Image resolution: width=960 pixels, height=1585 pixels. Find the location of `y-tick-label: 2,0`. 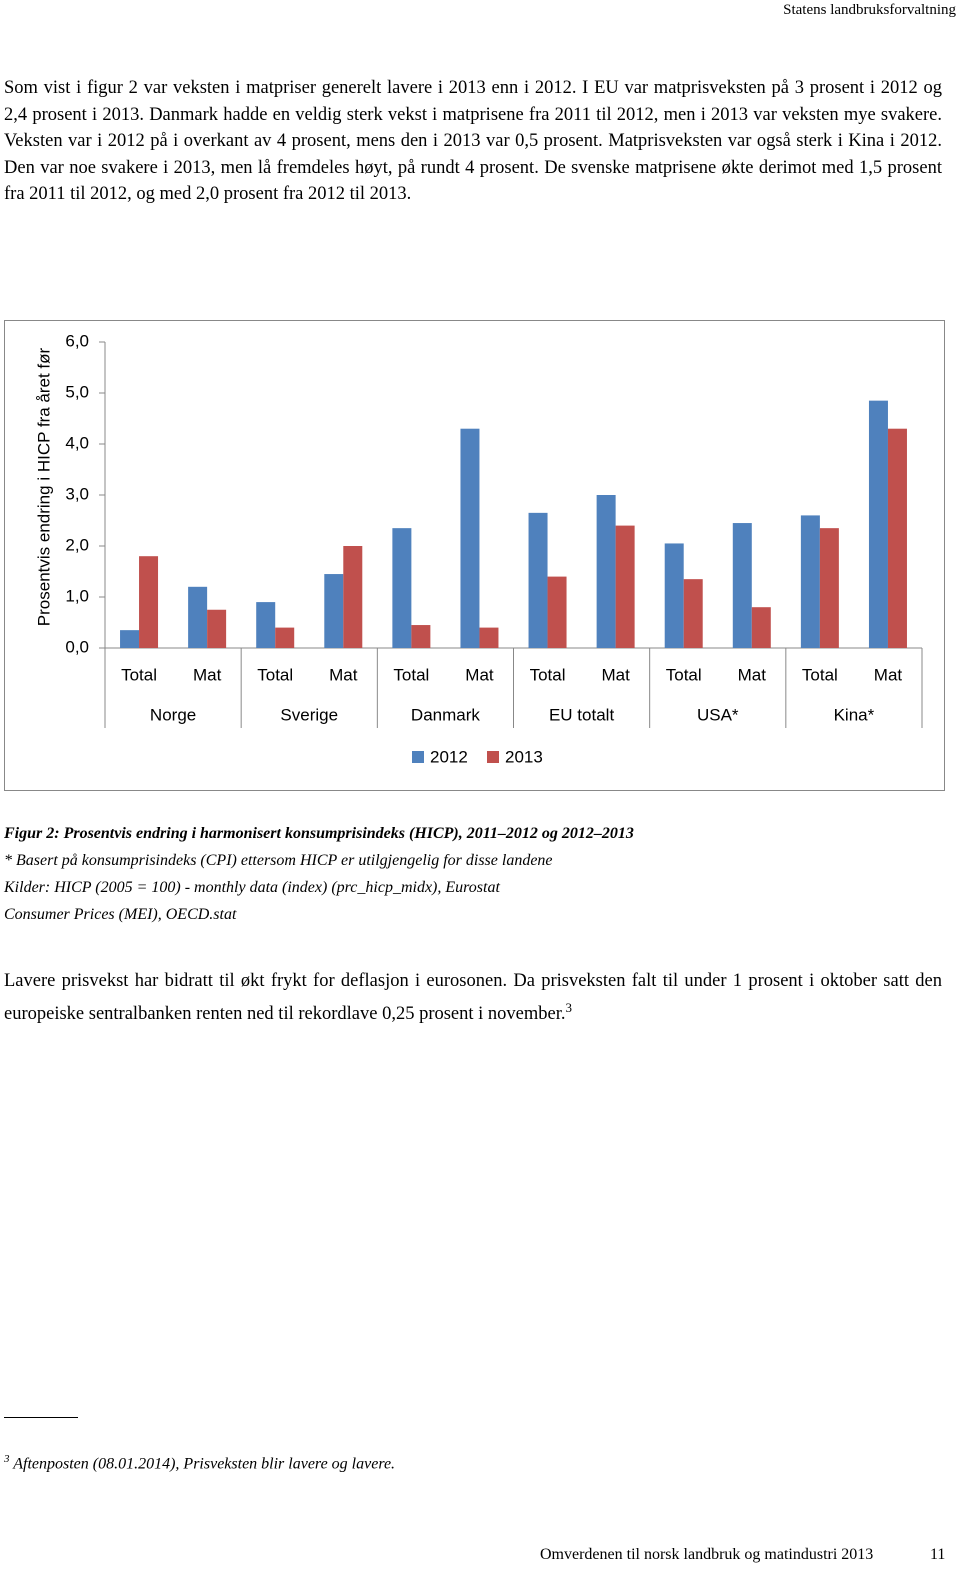

y-tick-label: 2,0 is located at coordinates (77, 544).